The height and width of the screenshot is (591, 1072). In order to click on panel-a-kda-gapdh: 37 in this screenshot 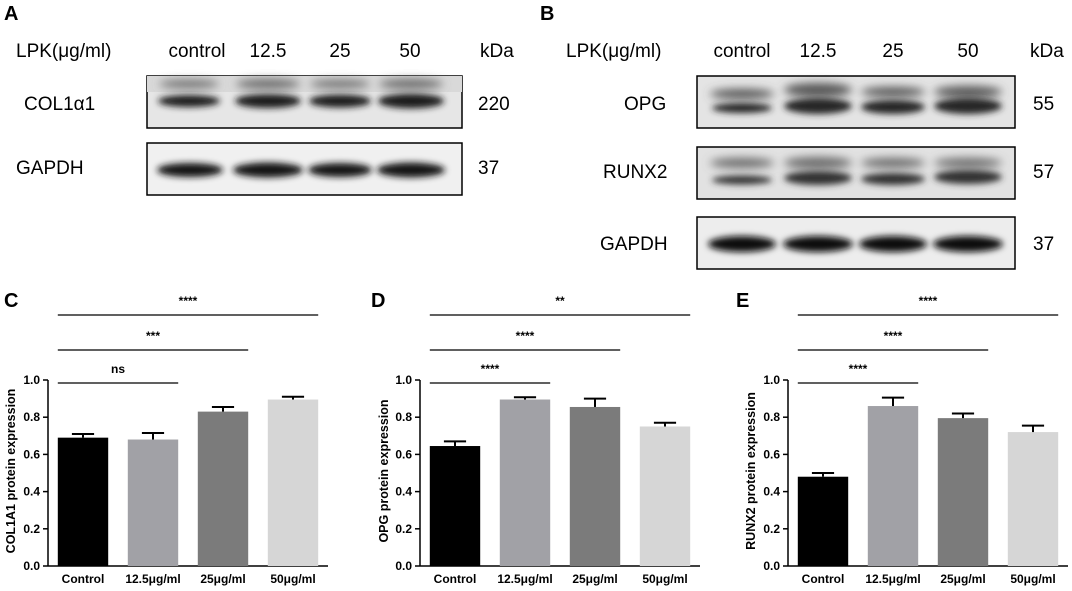, I will do `click(488, 168)`.